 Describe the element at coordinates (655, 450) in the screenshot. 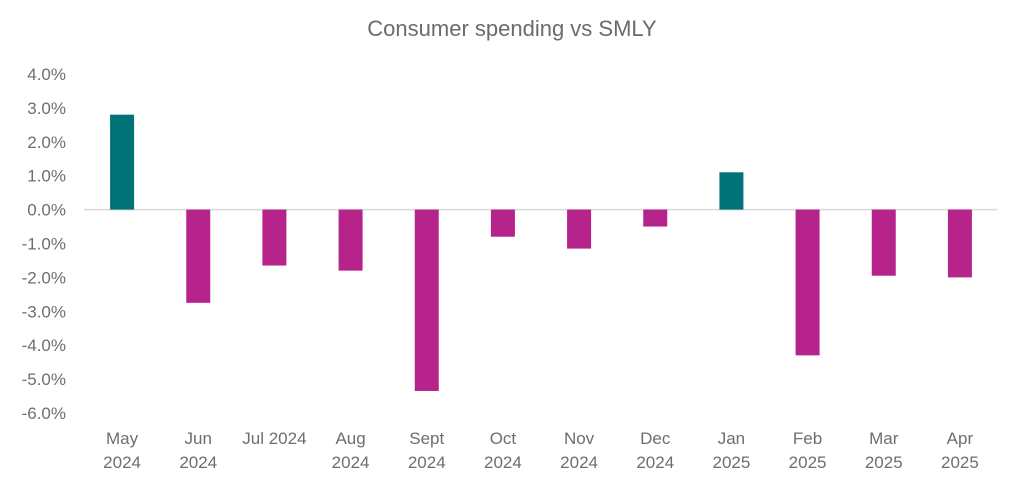

I see `x-category-label: Dec 2024` at that location.